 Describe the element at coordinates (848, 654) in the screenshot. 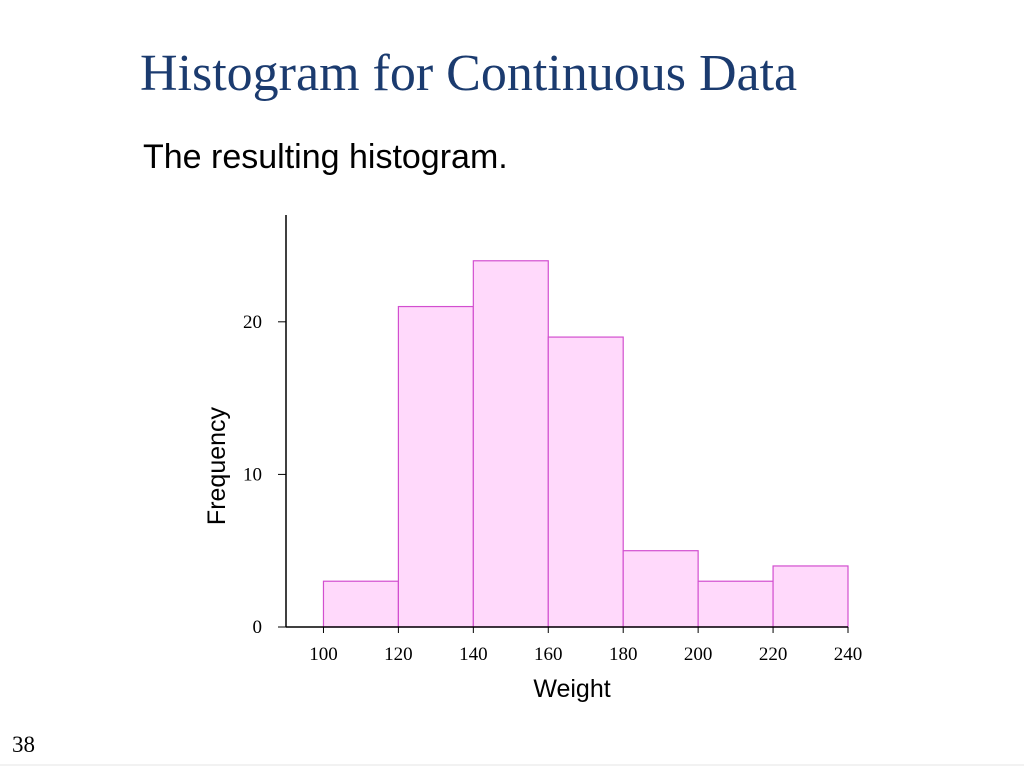

I see `x-tick-label: 240` at that location.